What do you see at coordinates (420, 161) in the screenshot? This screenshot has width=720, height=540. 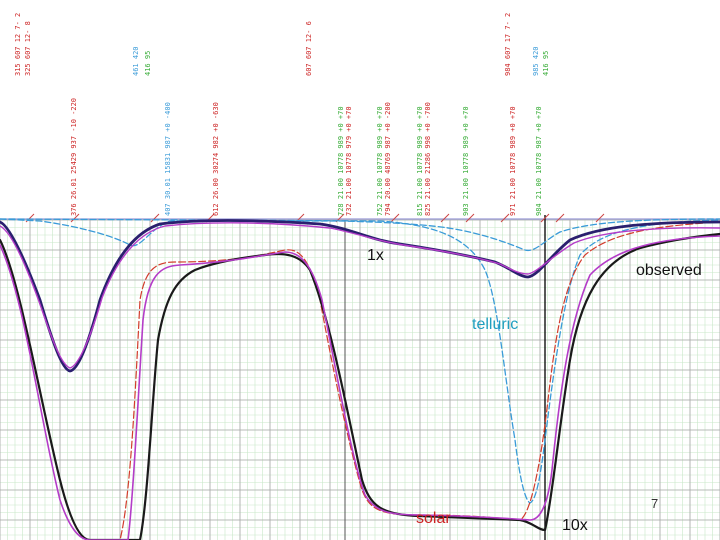 I see `line-id-mid: 815 21.00 10778 989 +0 +70` at bounding box center [420, 161].